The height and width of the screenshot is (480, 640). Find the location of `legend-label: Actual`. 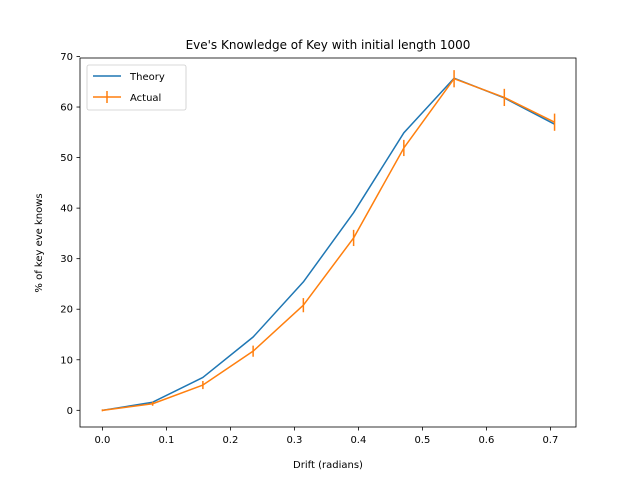

legend-label: Actual is located at coordinates (145, 98).